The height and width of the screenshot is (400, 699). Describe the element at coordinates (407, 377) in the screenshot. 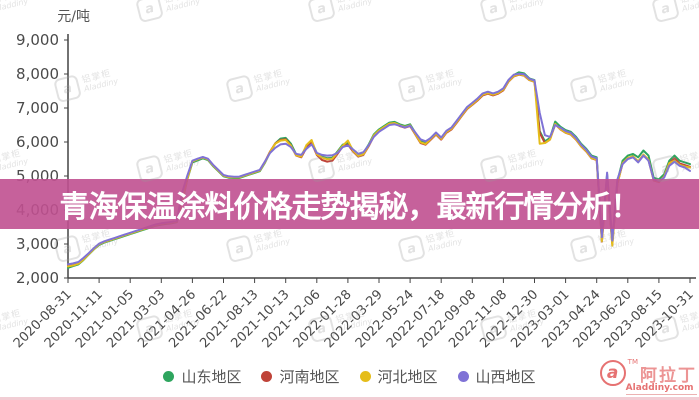

I see `legend-label-hebei: 河北地区` at that location.